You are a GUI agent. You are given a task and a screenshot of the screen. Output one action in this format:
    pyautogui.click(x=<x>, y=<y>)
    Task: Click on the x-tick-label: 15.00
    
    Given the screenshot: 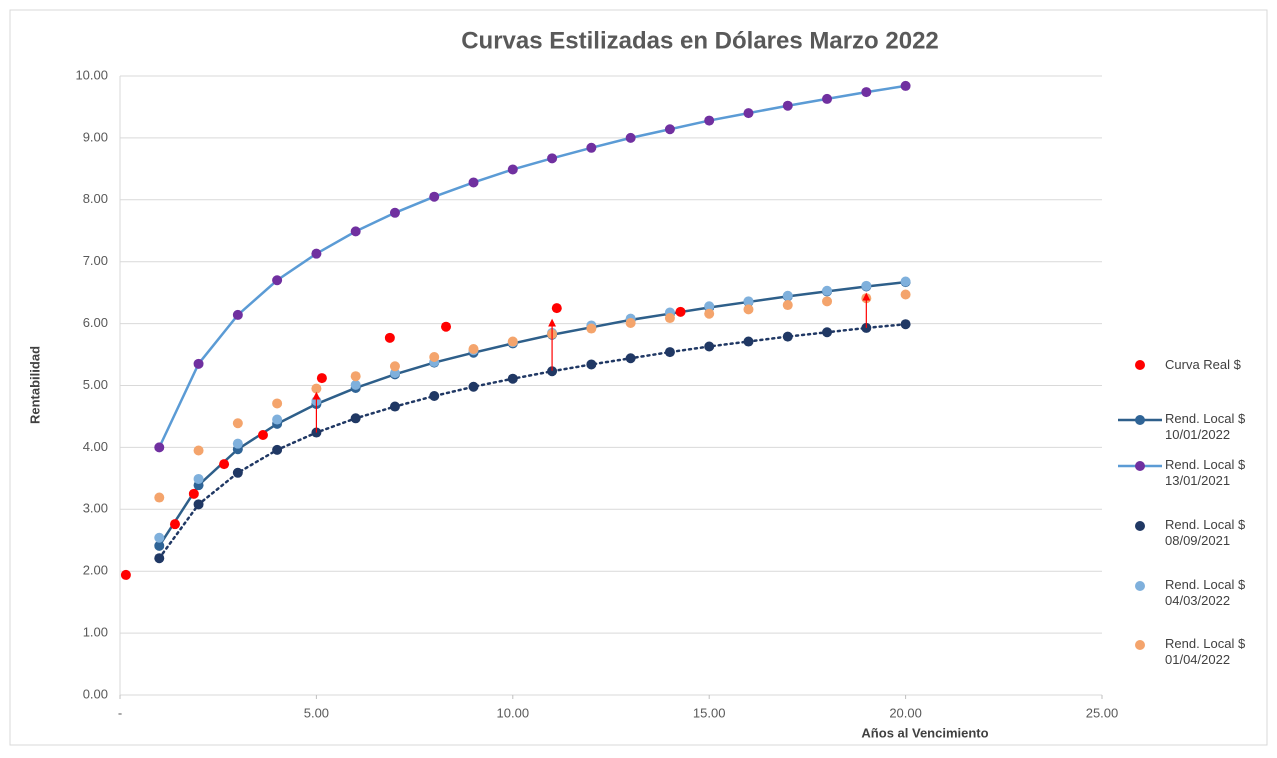 What is the action you would take?
    pyautogui.click(x=709, y=712)
    